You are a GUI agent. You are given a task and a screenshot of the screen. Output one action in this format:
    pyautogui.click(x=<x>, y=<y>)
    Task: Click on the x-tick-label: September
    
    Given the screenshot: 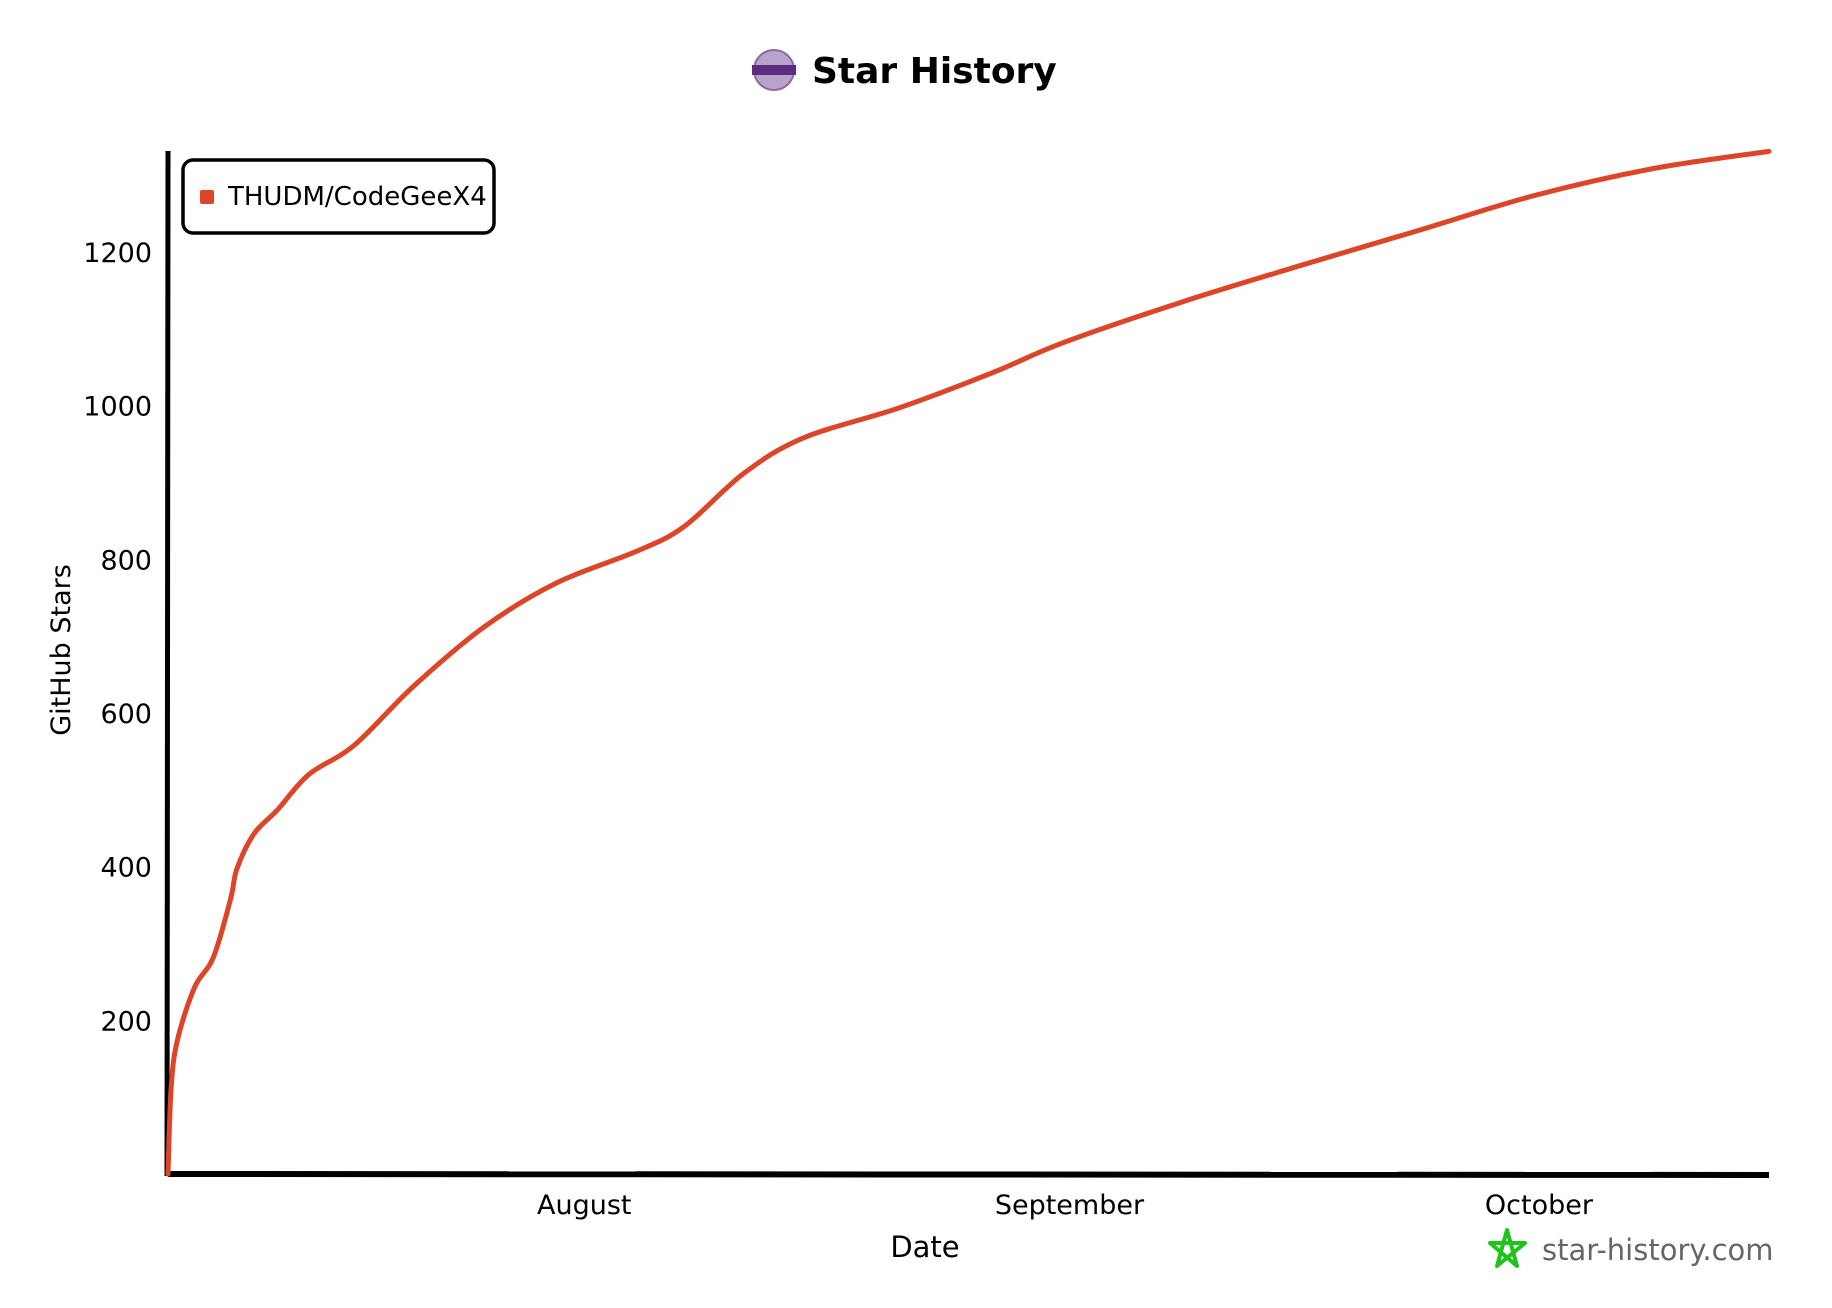 What is the action you would take?
    pyautogui.click(x=1070, y=1205)
    